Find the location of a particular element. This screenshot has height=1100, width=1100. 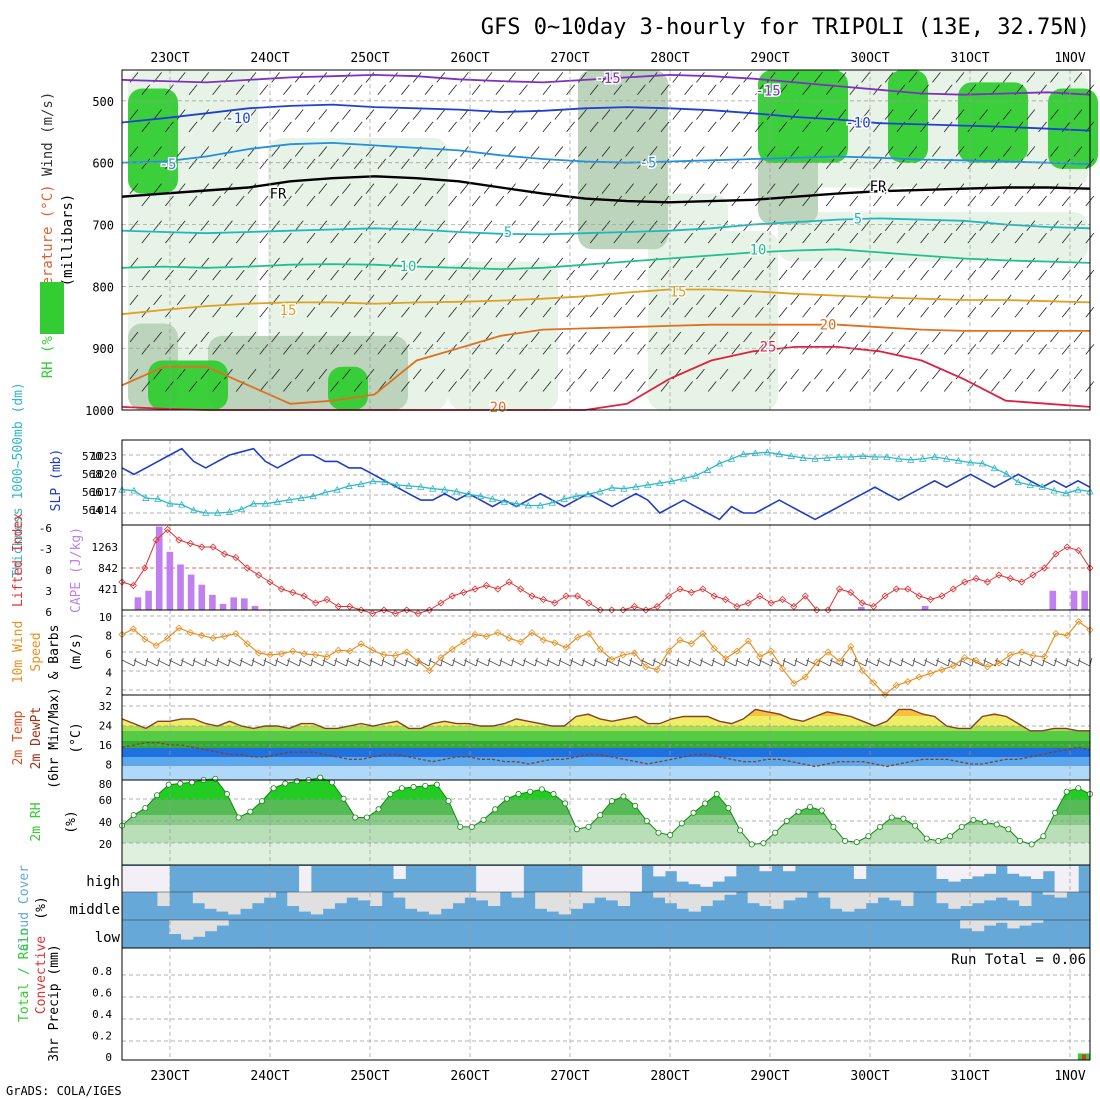

y-tick-label: 40 is located at coordinates (105, 822).